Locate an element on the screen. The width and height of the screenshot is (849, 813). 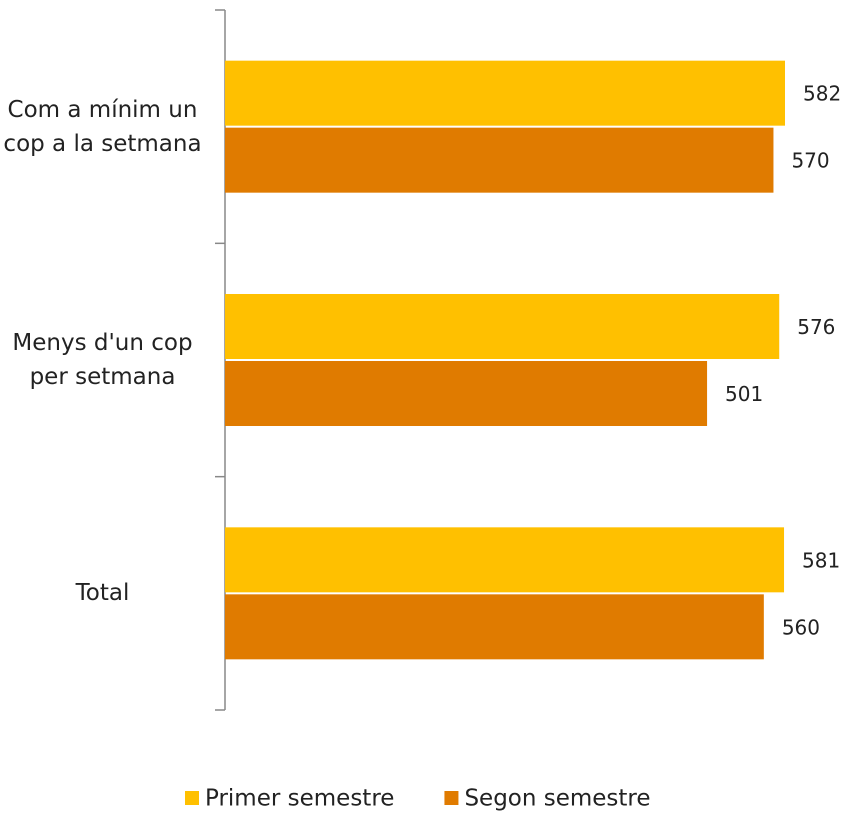
value-label: 582 is located at coordinates (822, 94).